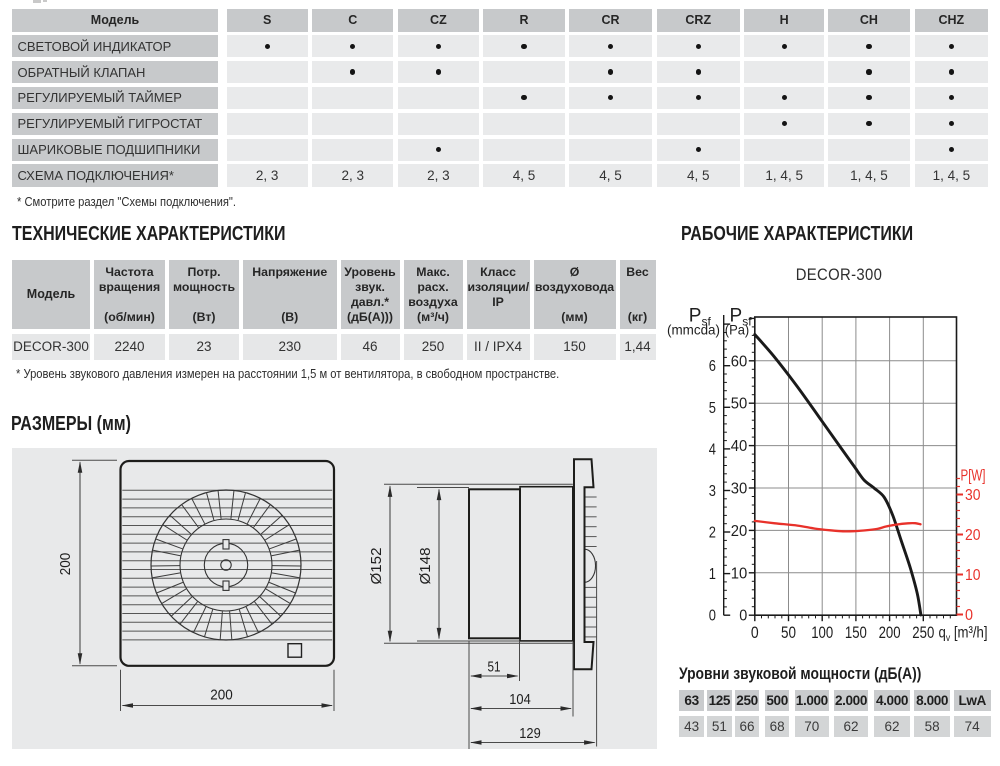 Image resolution: width=1000 pixels, height=766 pixels. What do you see at coordinates (376, 566) in the screenshot?
I see `svg-text: Ø152` at bounding box center [376, 566].